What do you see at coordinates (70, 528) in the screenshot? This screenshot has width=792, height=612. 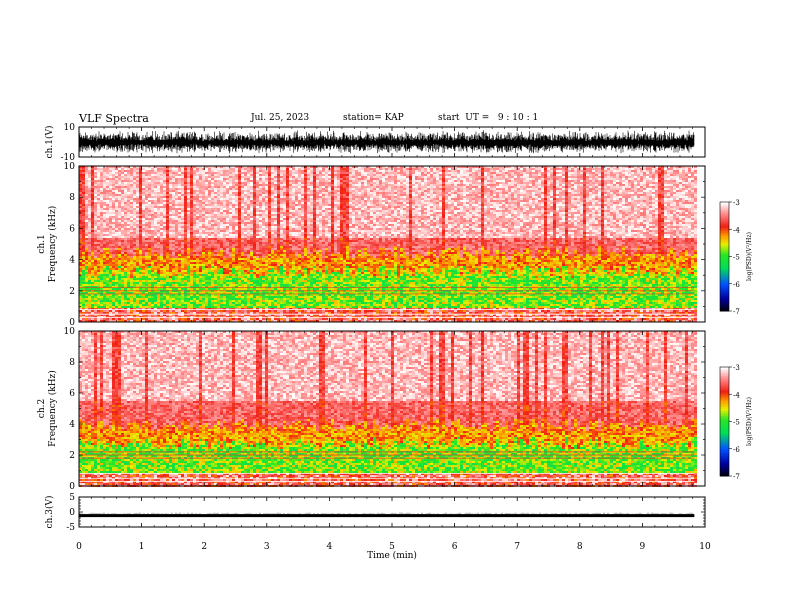 I see `y-tick-label: -5` at bounding box center [70, 528].